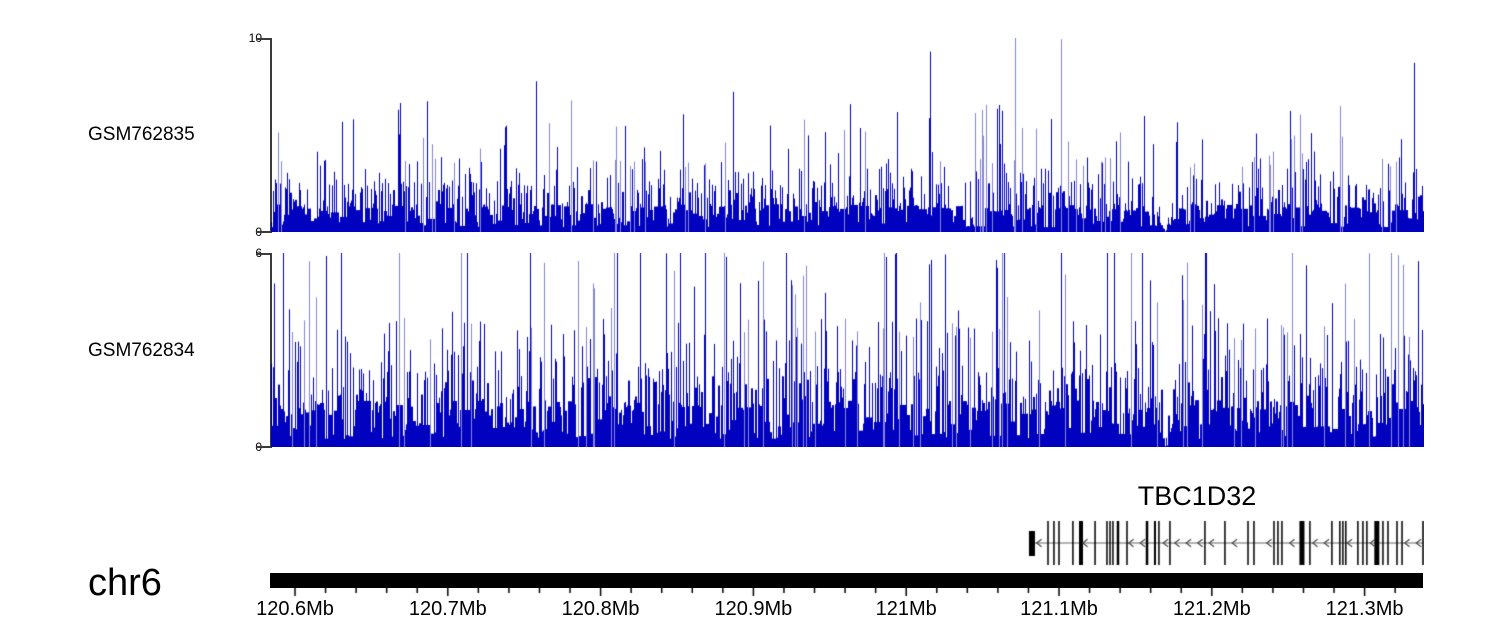 This screenshot has height=640, width=1500. Describe the element at coordinates (753, 609) in the screenshot. I see `axis-tick-label: 120.9Mb` at that location.